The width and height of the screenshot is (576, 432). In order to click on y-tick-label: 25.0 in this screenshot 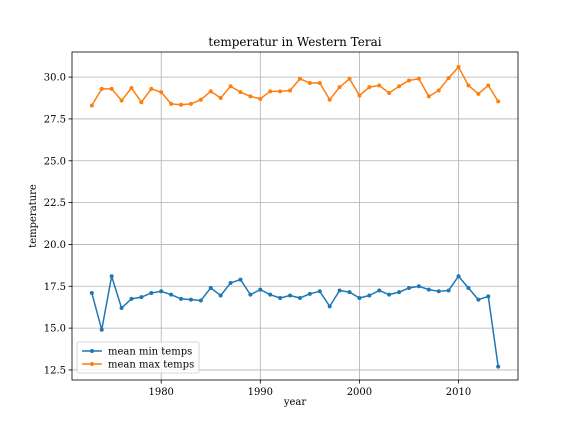, I will do `click(55, 161)`.